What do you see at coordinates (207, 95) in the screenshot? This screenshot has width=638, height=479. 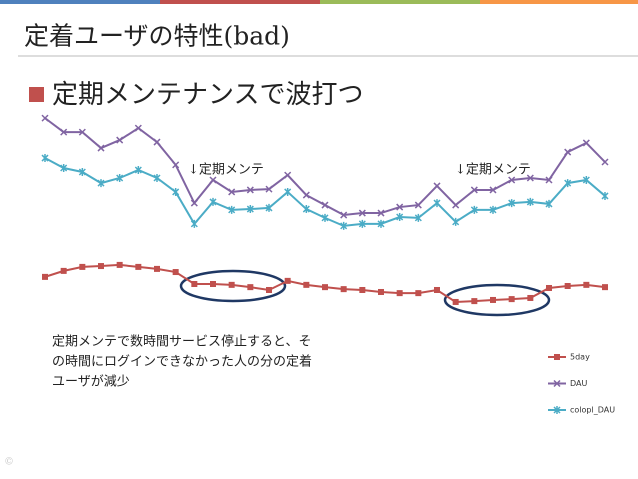 I see `subtitle: 定期メンテナンスで波打つ` at bounding box center [207, 95].